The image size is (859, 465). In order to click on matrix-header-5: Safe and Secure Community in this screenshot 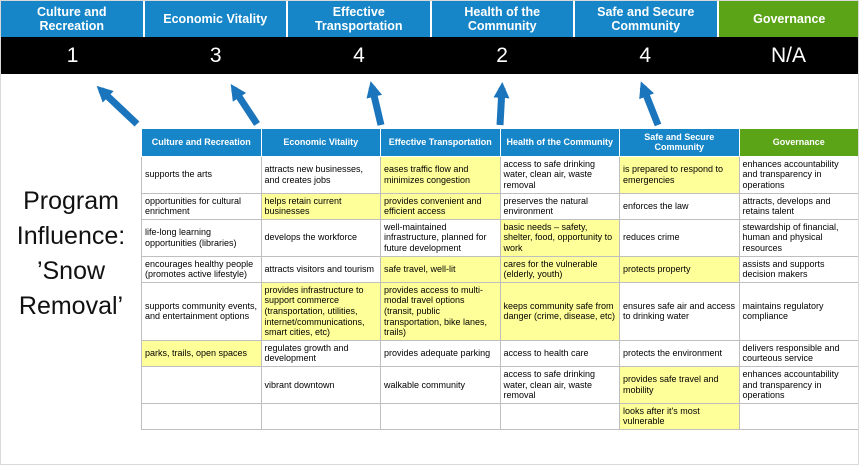, I will do `click(679, 142)`.